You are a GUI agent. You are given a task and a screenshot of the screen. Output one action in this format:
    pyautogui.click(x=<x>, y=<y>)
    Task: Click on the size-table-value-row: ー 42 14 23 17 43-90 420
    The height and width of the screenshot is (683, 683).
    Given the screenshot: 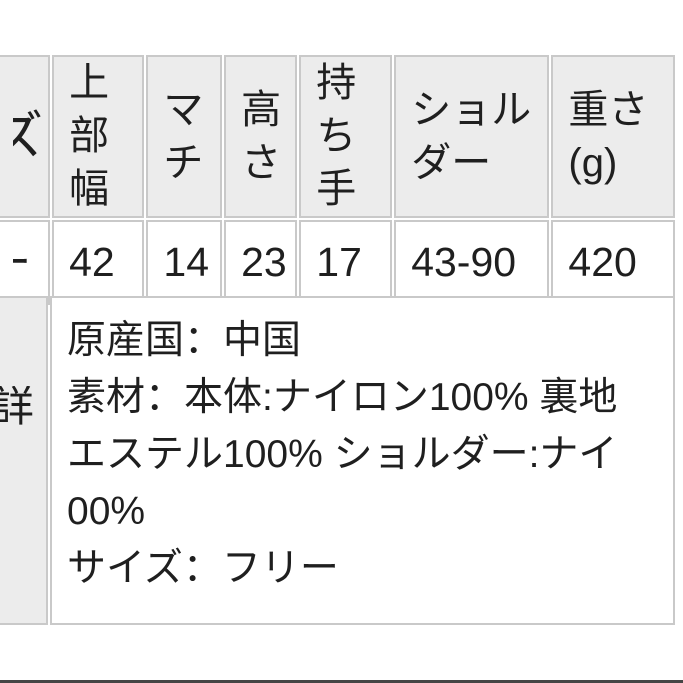 What is the action you would take?
    pyautogui.click(x=337, y=262)
    